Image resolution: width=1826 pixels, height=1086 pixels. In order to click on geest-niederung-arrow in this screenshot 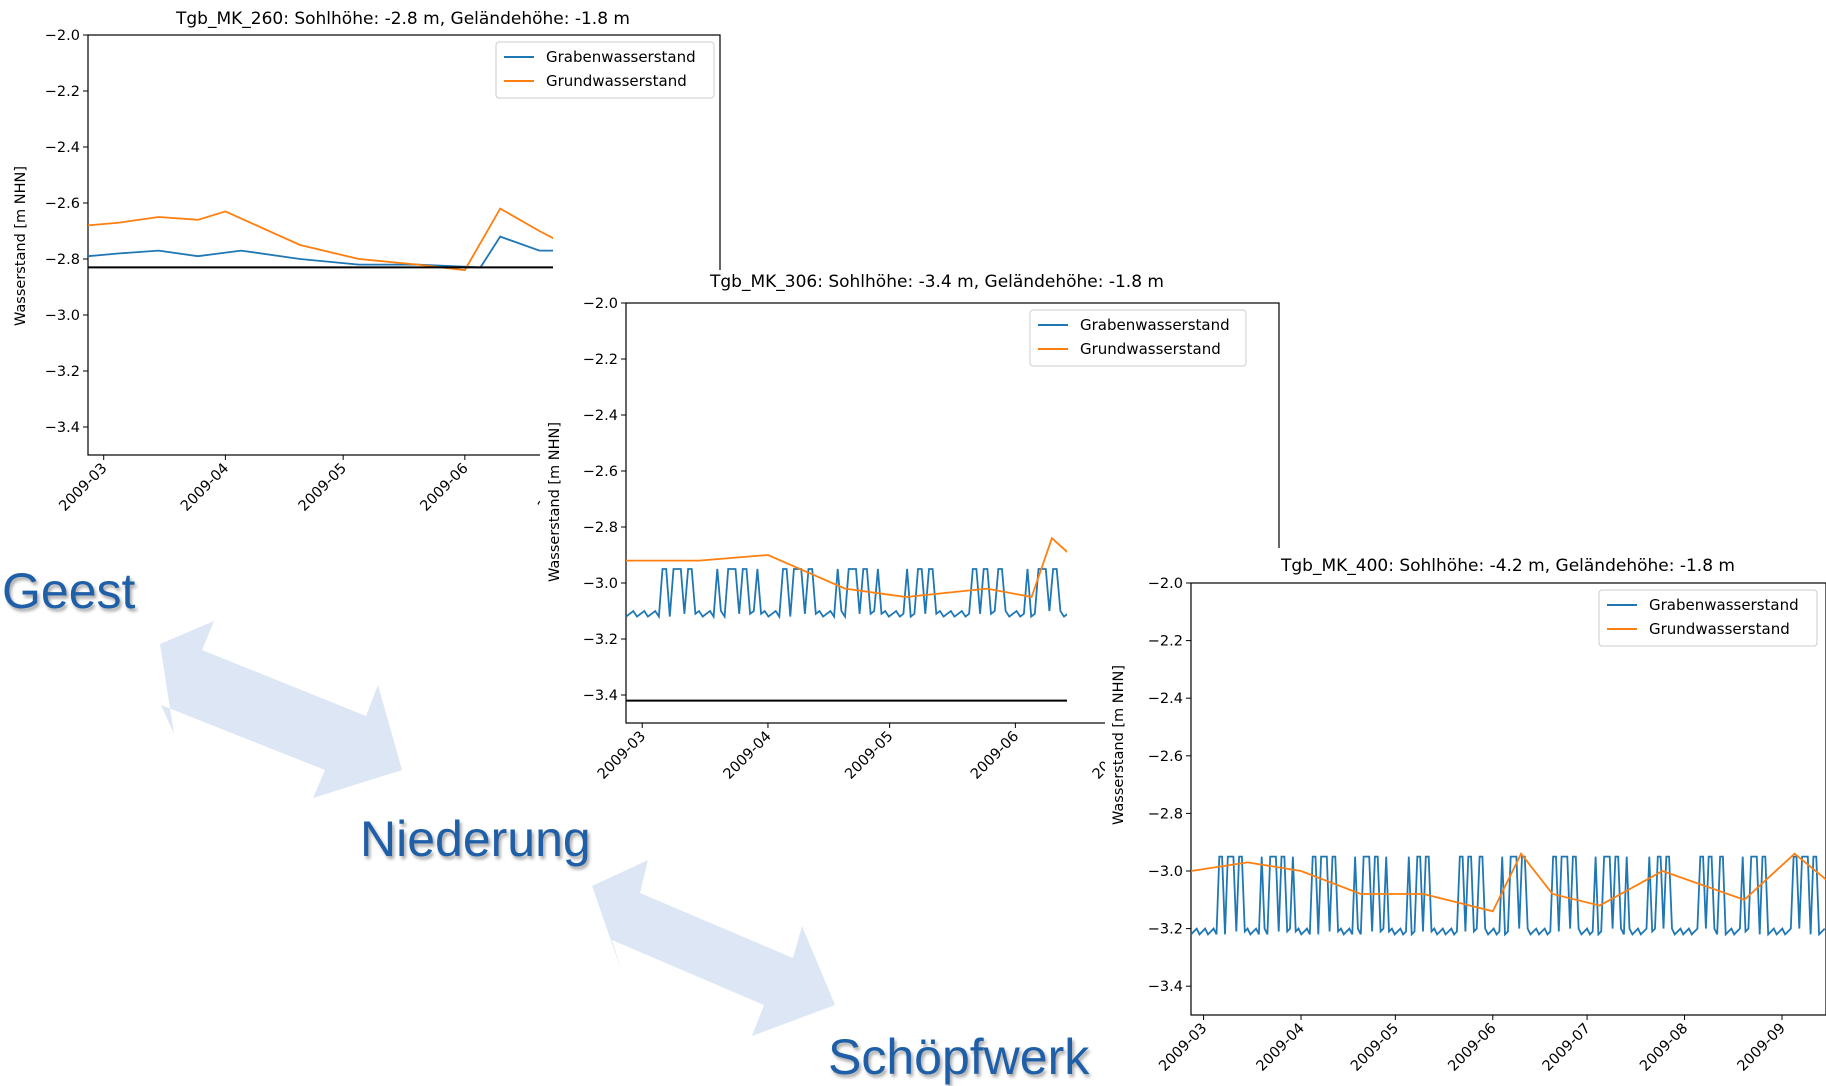, I will do `click(281, 709)`.